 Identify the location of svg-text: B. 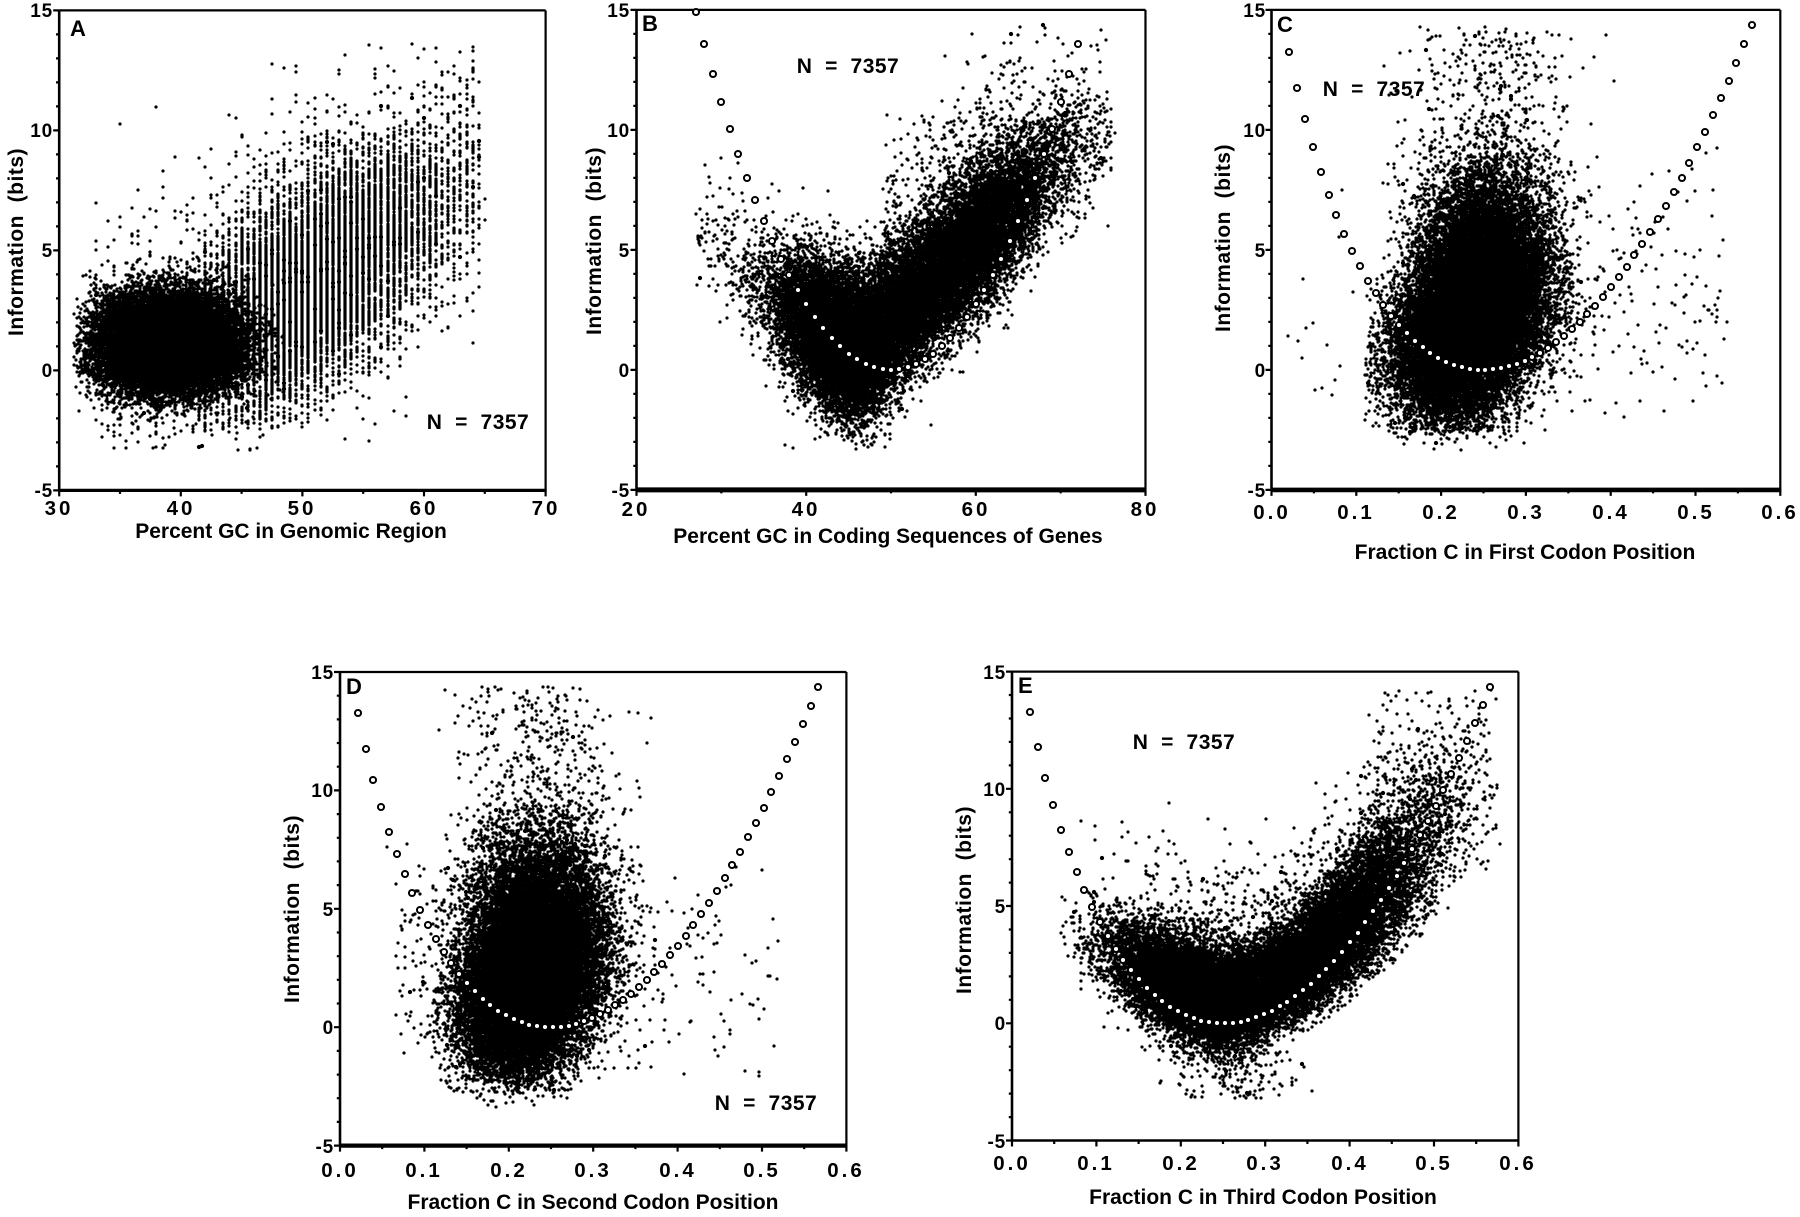
(650, 23).